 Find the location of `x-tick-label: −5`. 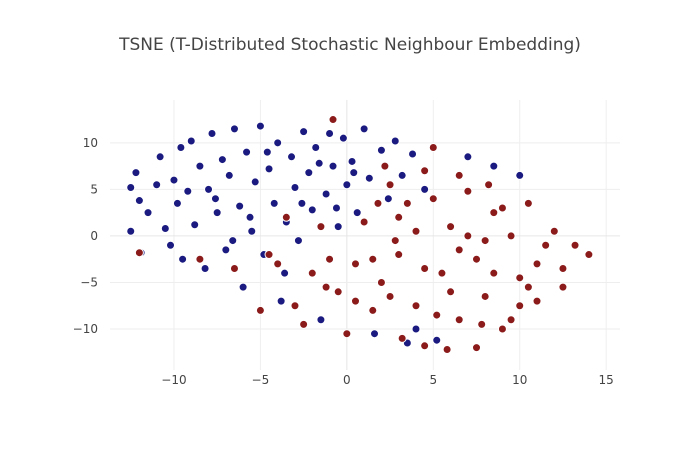

x-tick-label: −5 is located at coordinates (261, 380).